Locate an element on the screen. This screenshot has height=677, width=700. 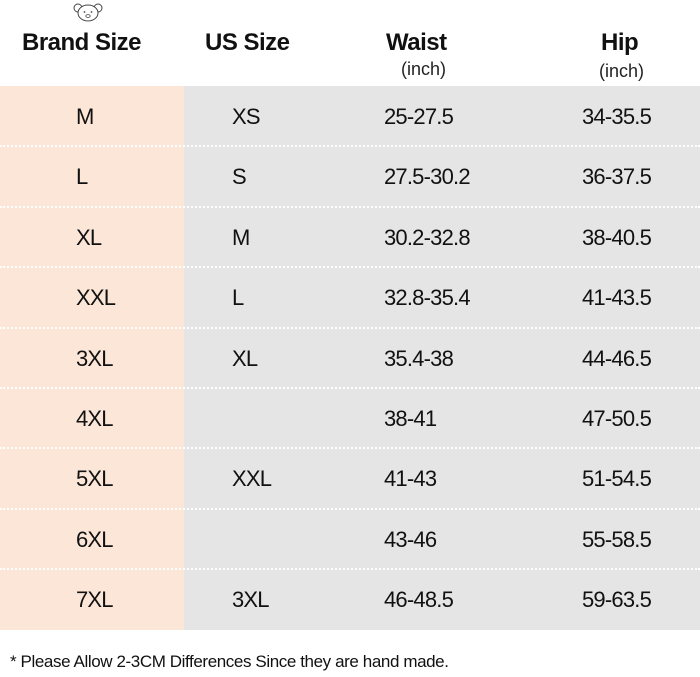
hip-cell: 51-54.5 is located at coordinates (617, 479).